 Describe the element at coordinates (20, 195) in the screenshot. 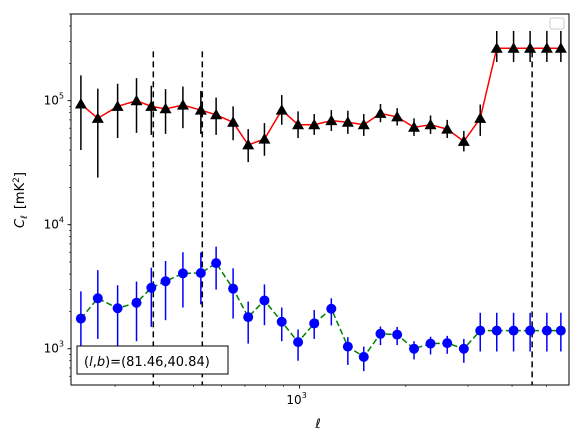

I see `y-axis-label-units: [mK` at that location.